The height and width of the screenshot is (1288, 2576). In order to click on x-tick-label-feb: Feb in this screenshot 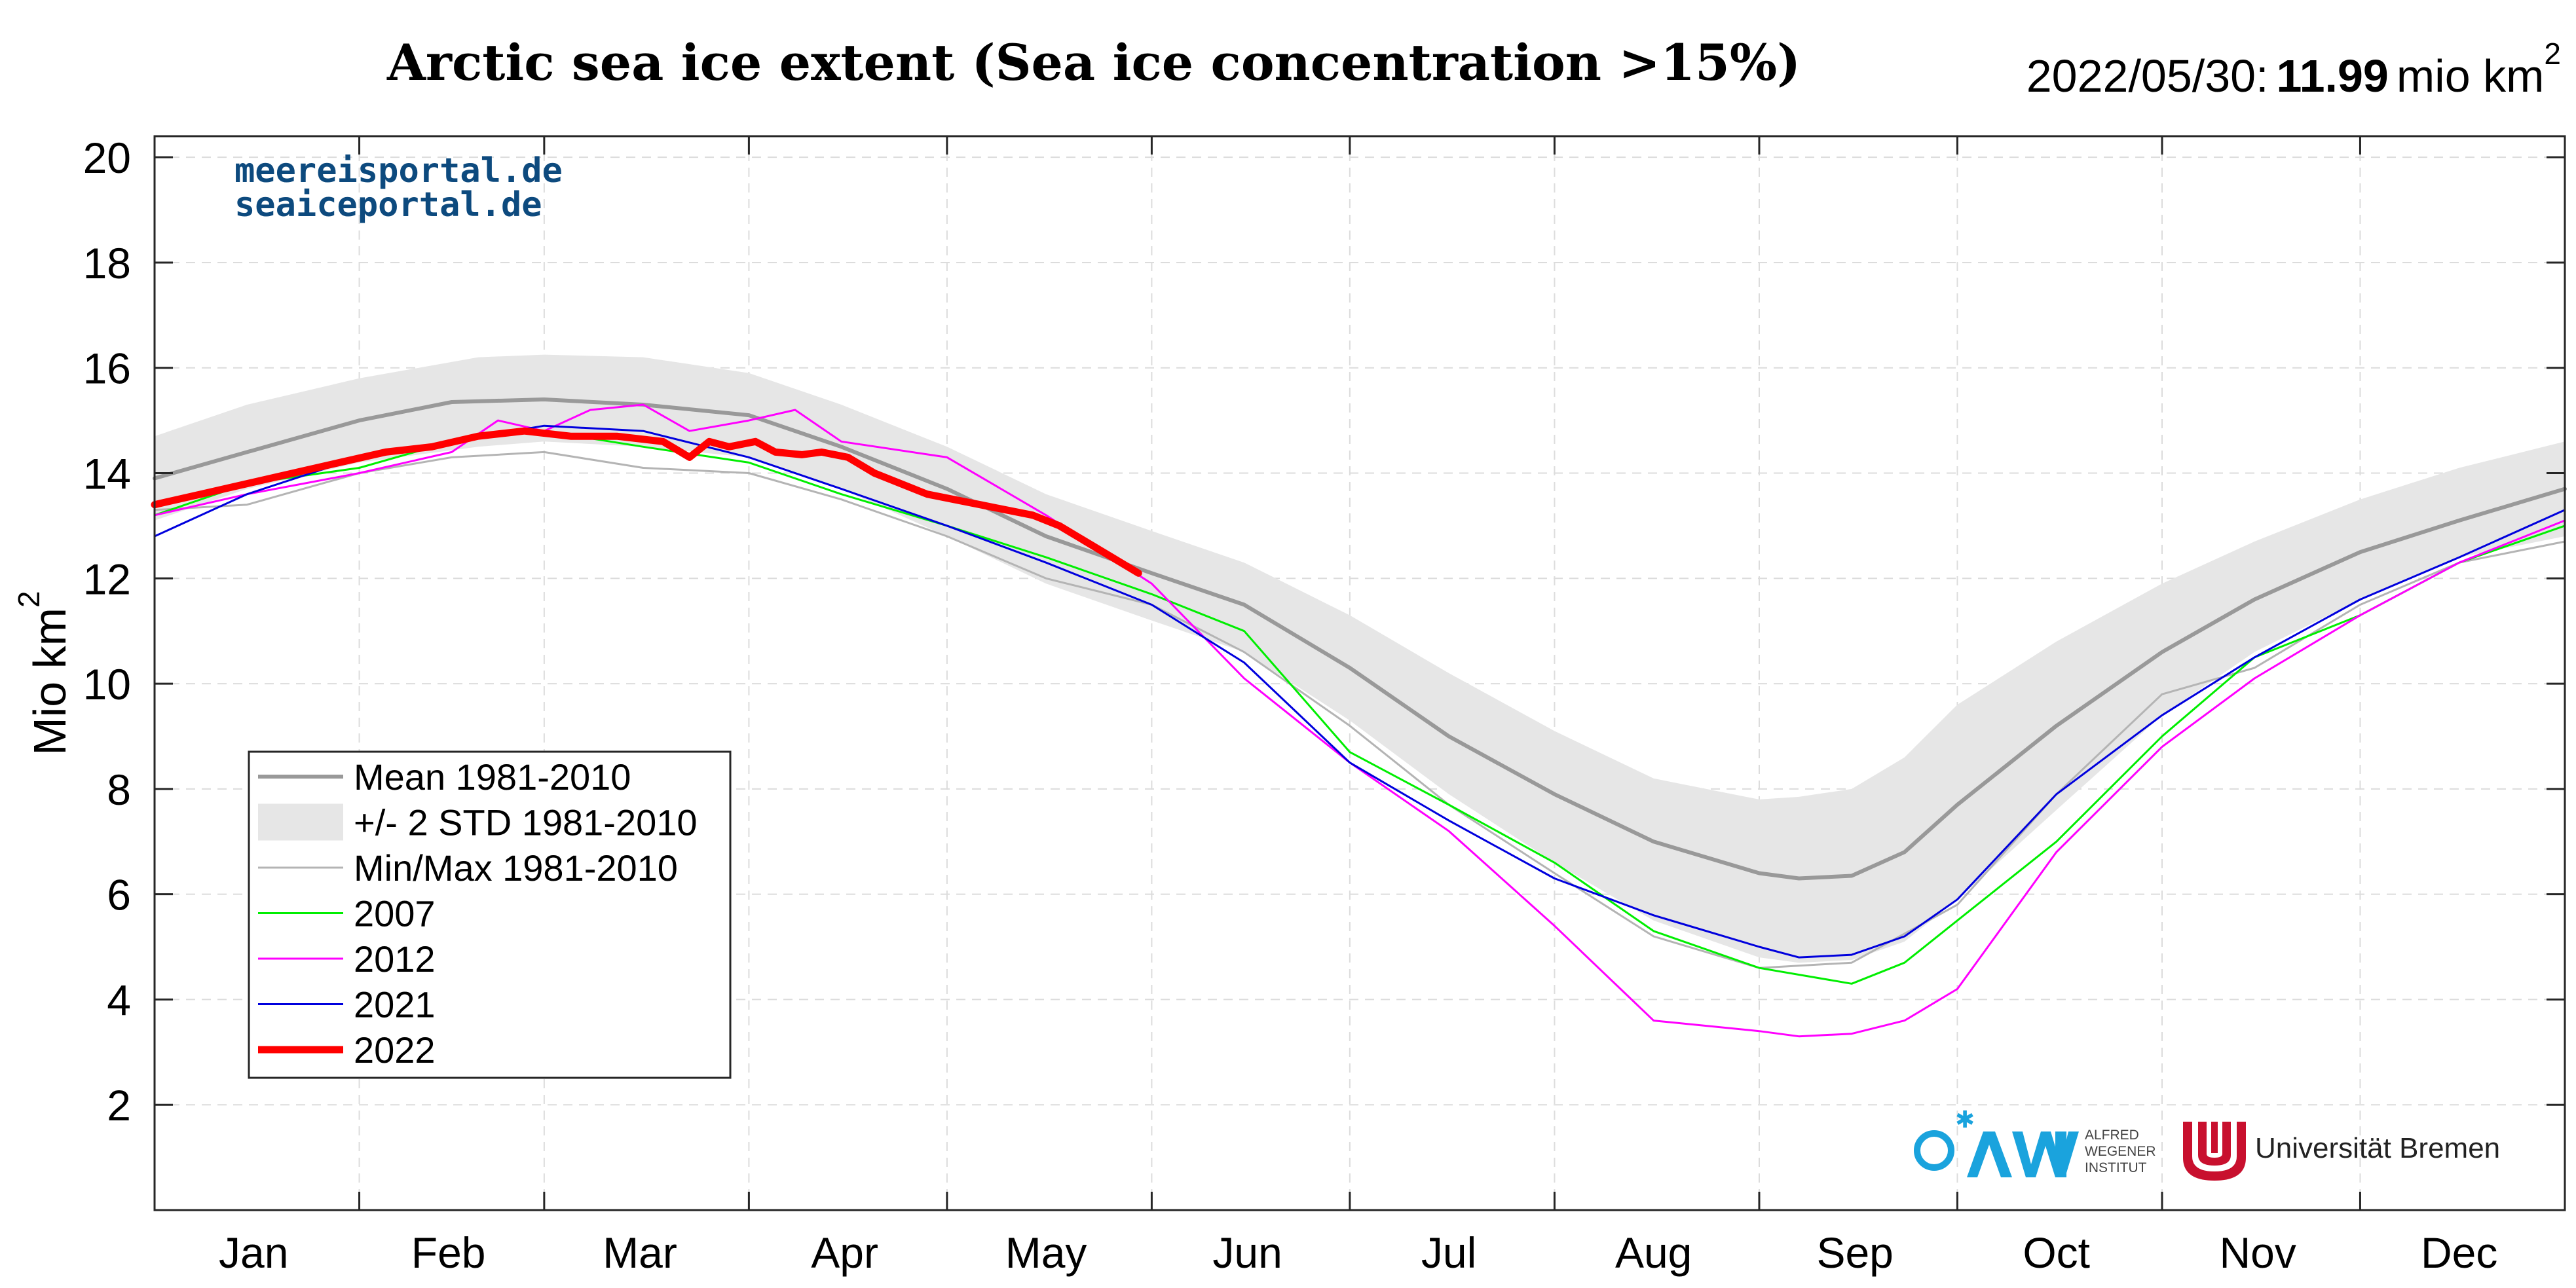, I will do `click(448, 1252)`.